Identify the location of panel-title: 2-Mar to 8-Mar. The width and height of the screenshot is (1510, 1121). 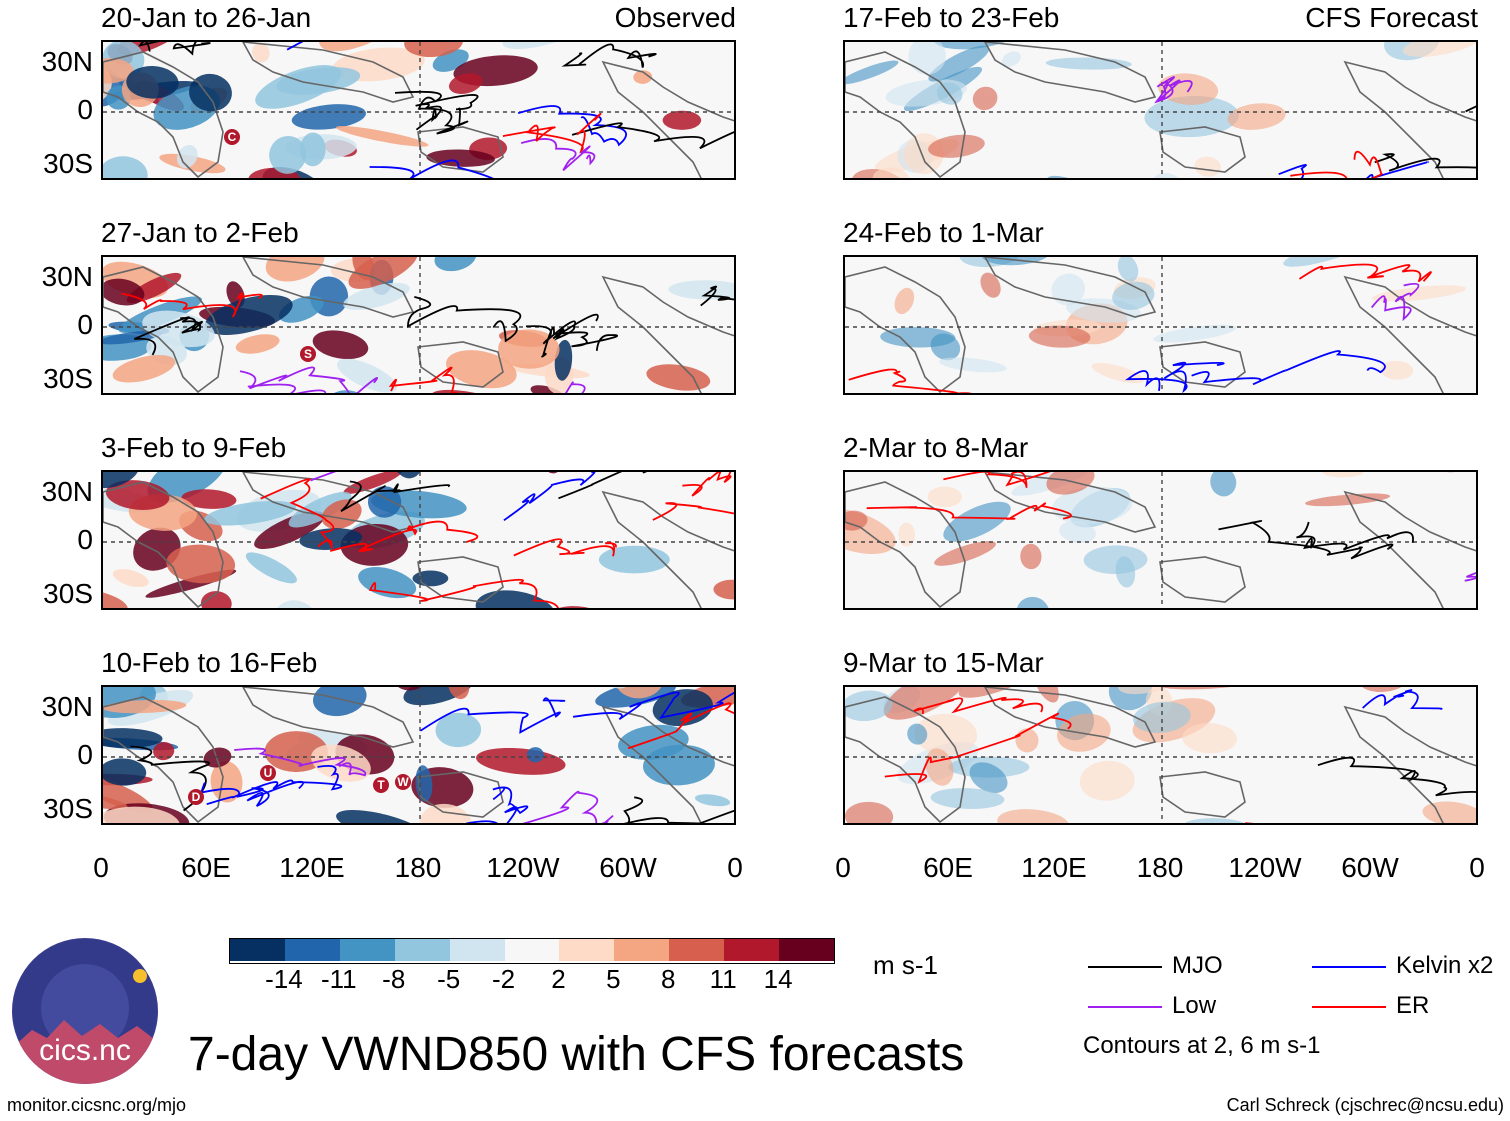
(936, 447).